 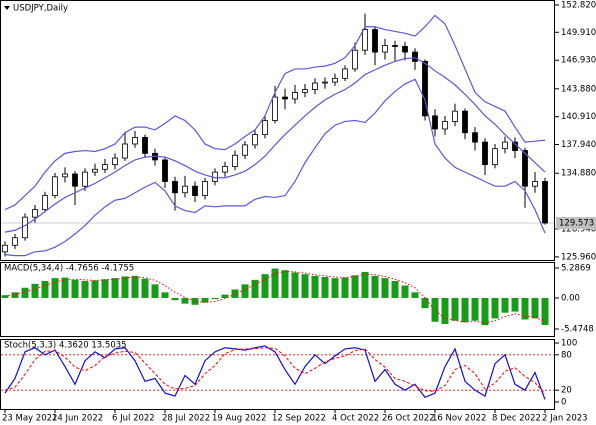 I want to click on y-tick-label: 149.910, so click(x=578, y=33).